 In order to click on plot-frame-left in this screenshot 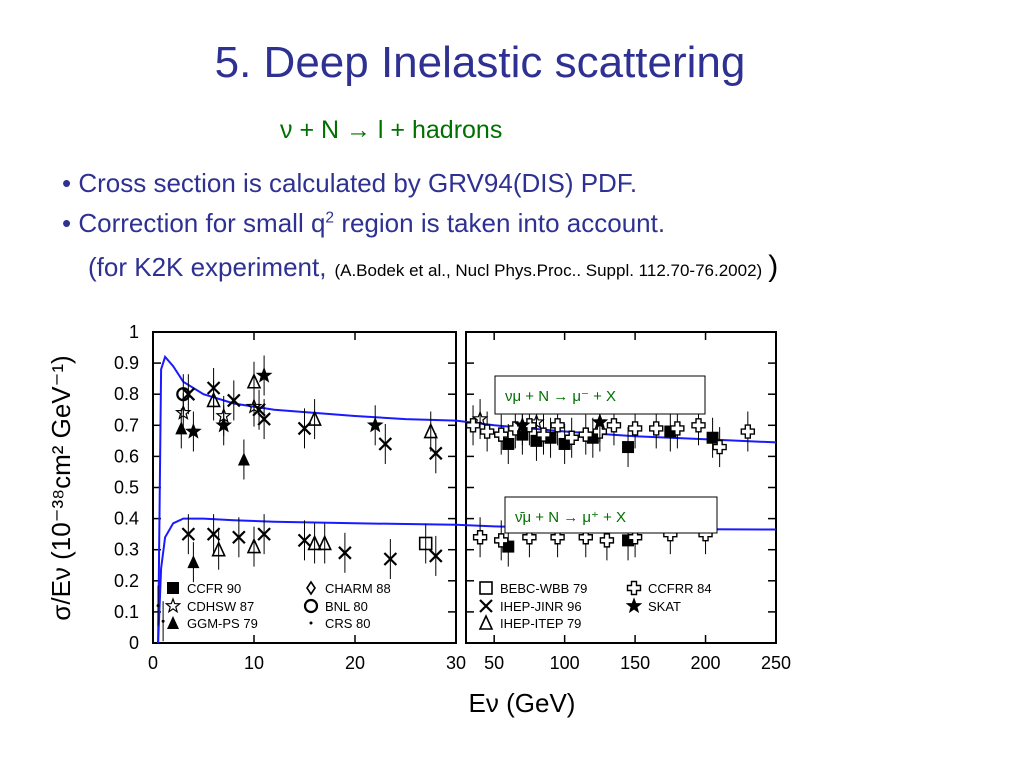, I will do `click(304, 487)`.